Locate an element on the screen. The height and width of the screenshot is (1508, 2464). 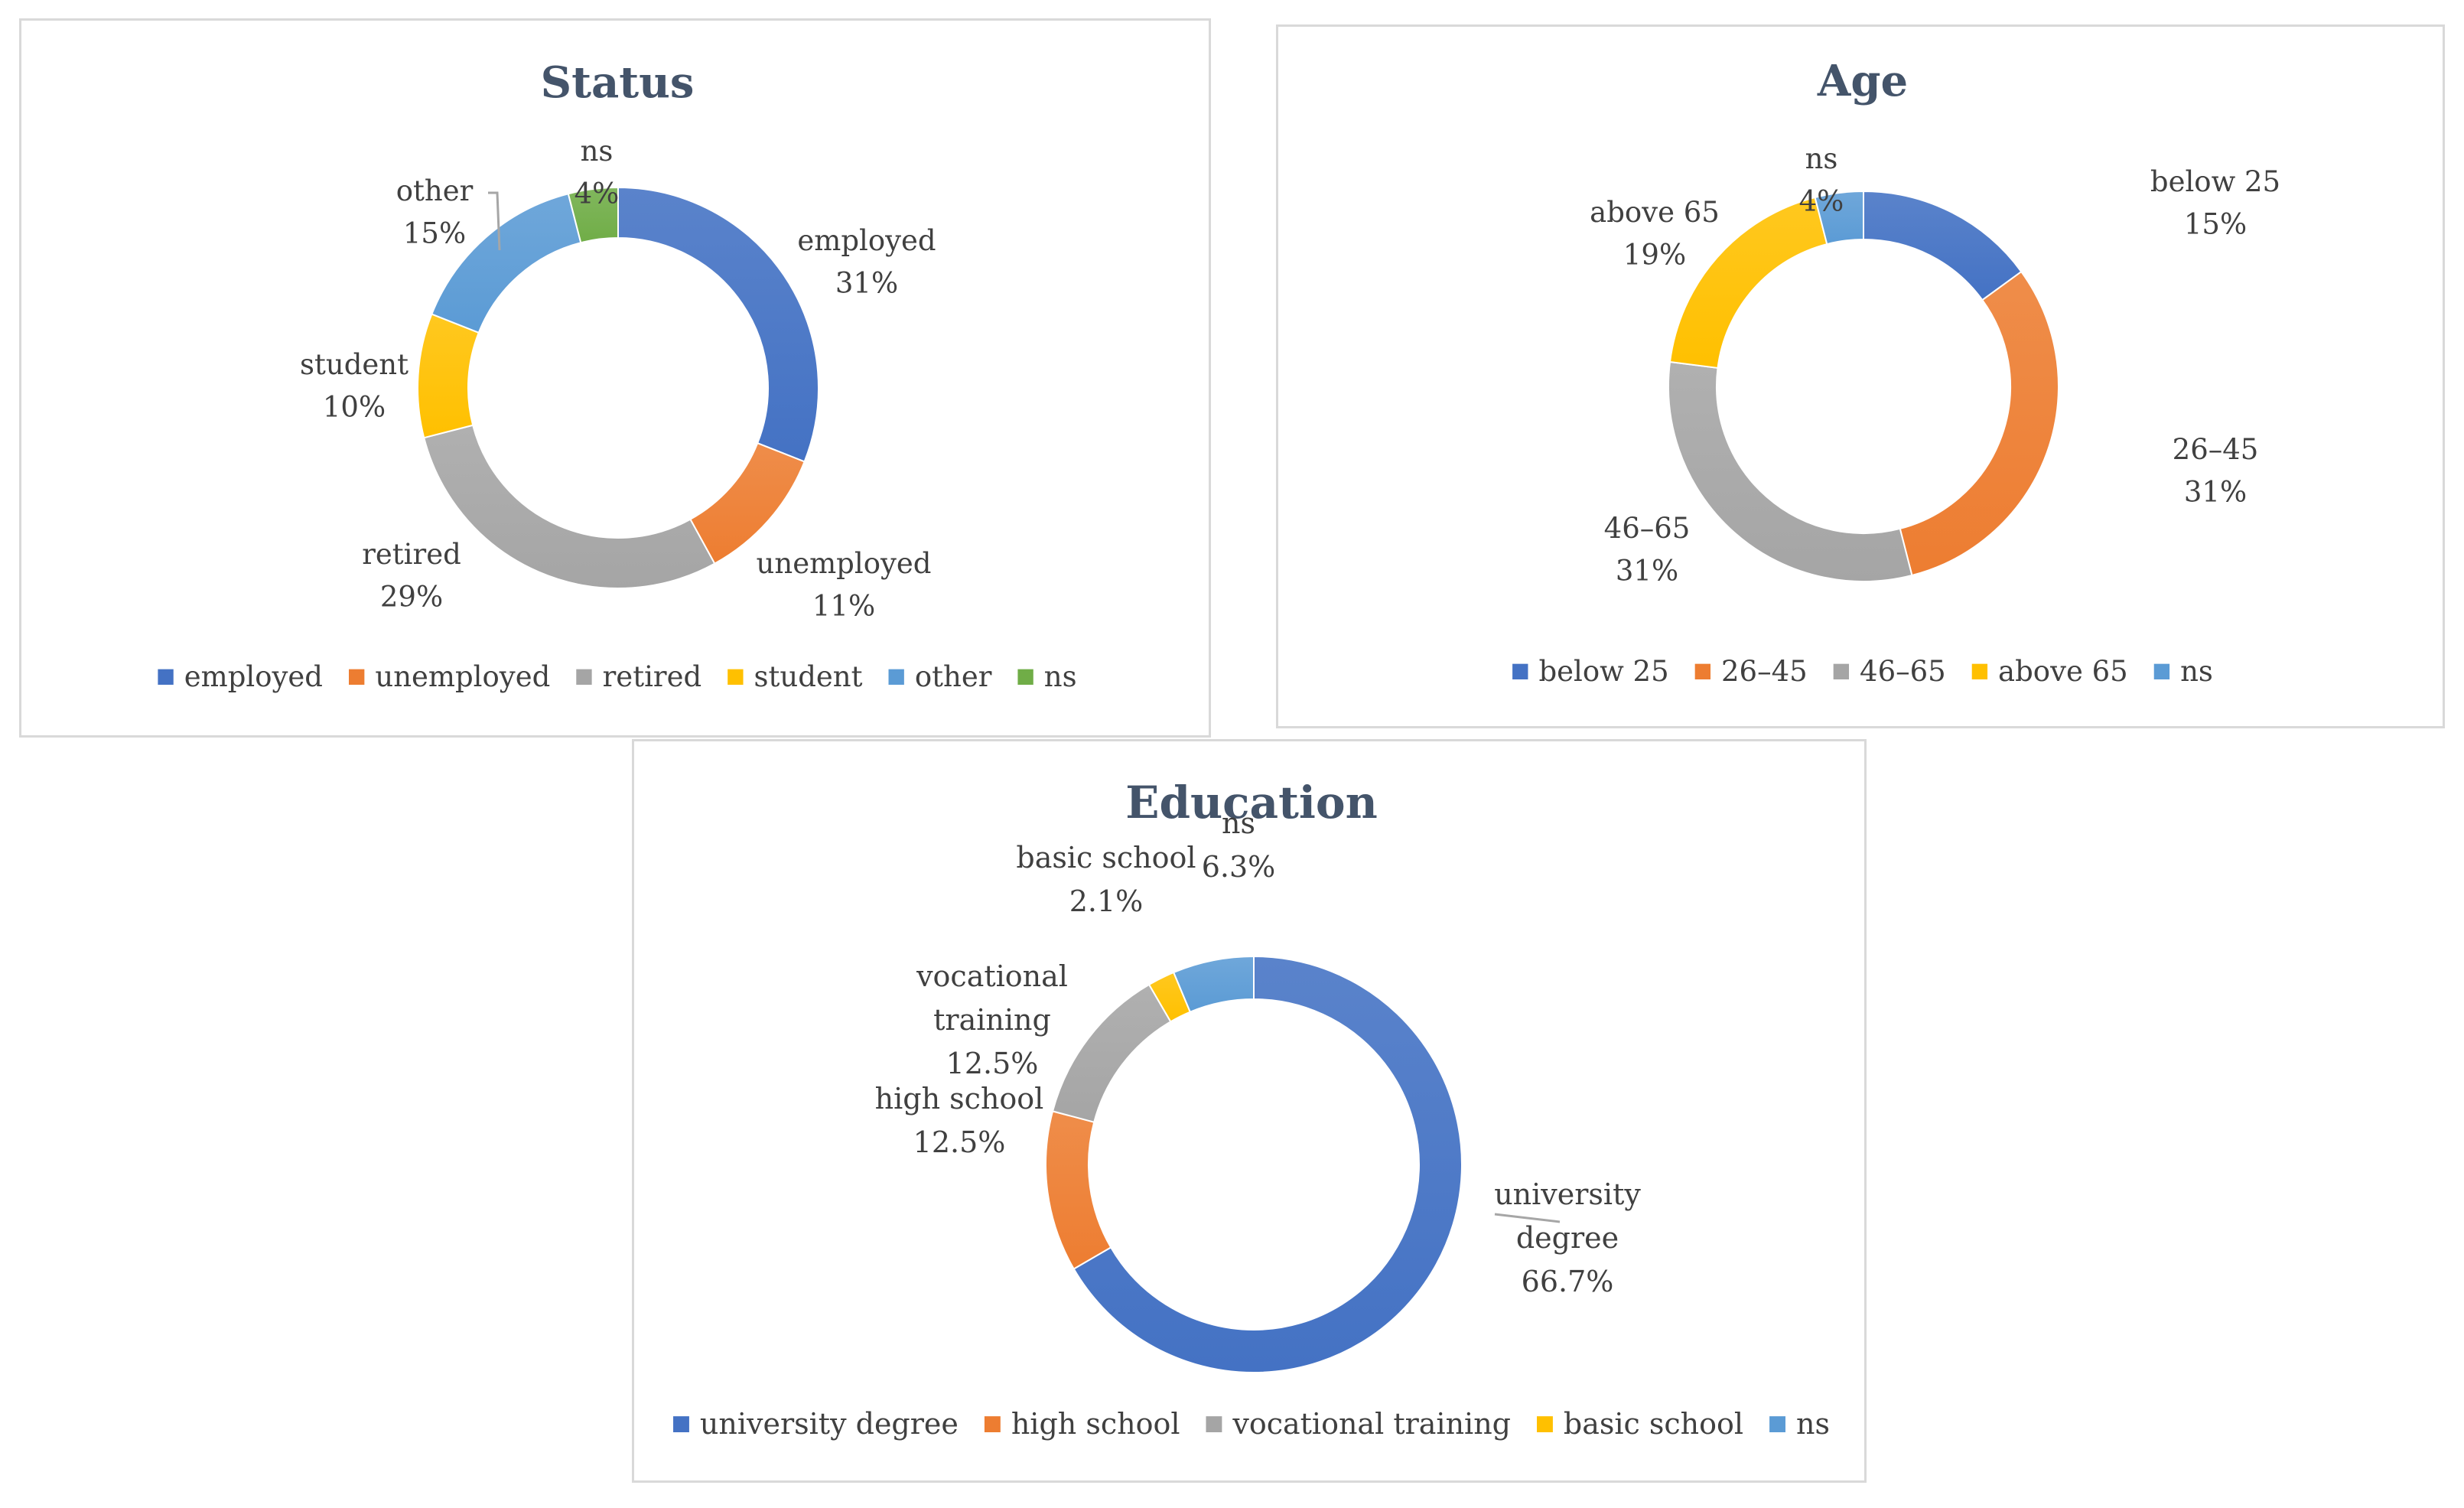
value-label-ns: 6.3% is located at coordinates (1239, 867).